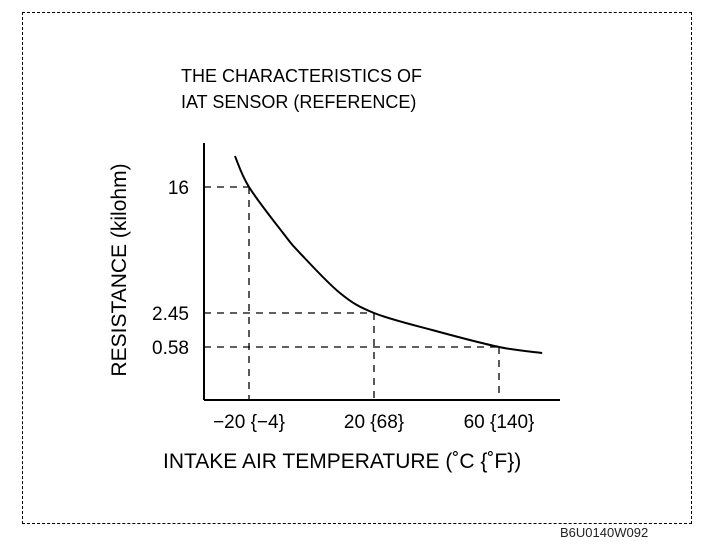  I want to click on x-tick-label: −20 {−4}, so click(249, 422).